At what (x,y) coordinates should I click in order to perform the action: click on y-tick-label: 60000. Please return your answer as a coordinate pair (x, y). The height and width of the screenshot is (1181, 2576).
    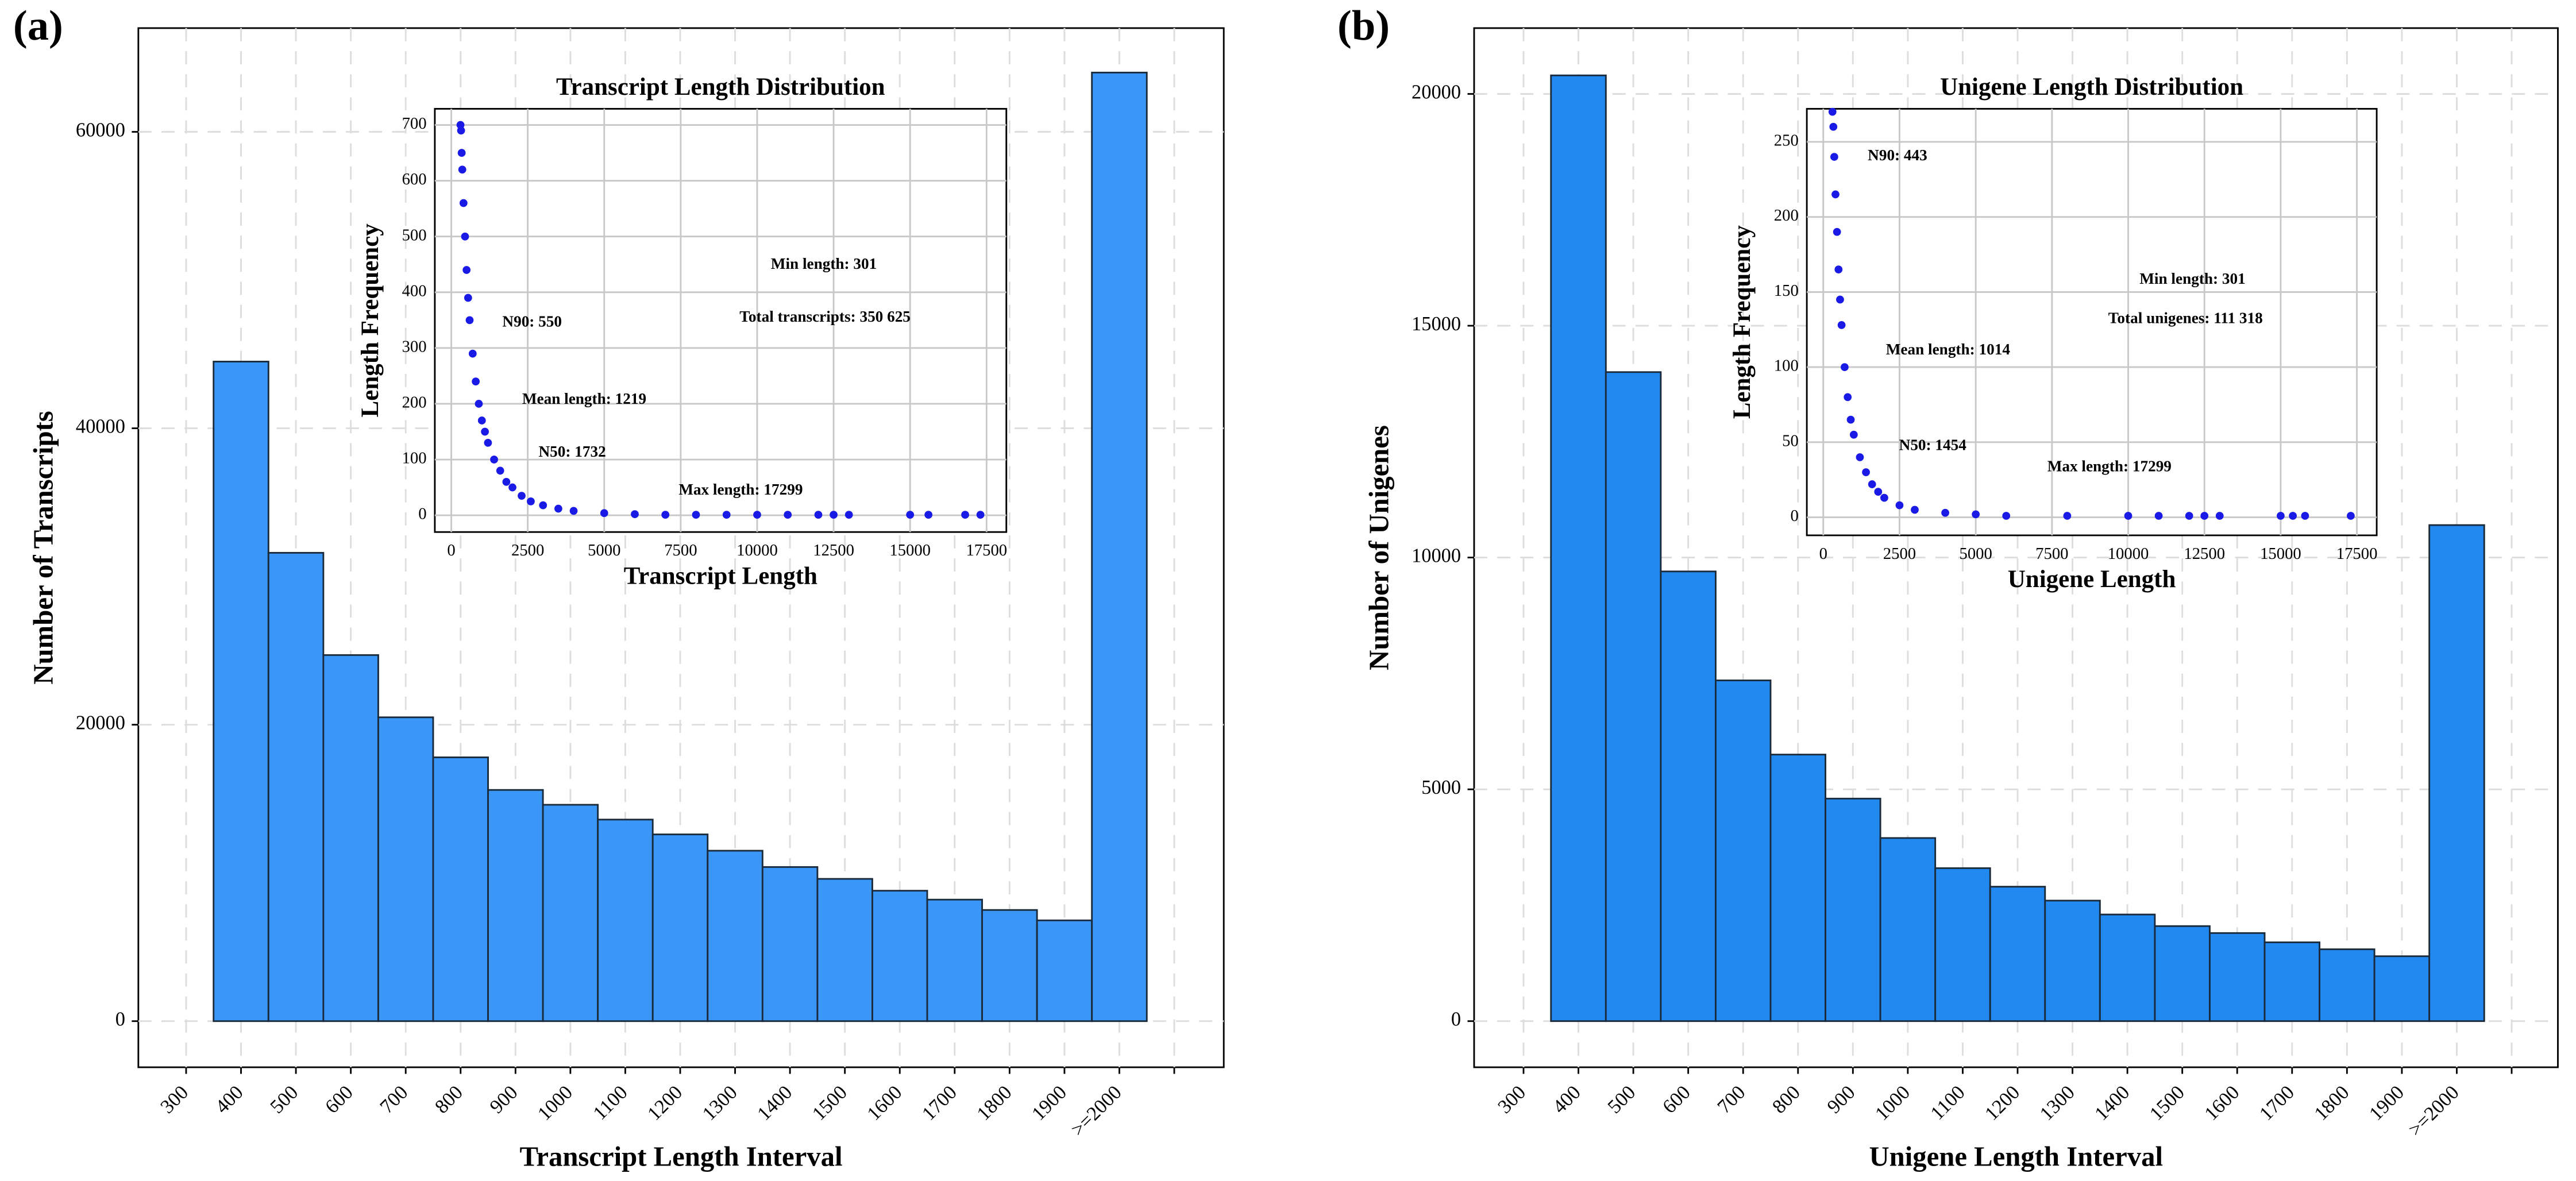
    Looking at the image, I should click on (101, 130).